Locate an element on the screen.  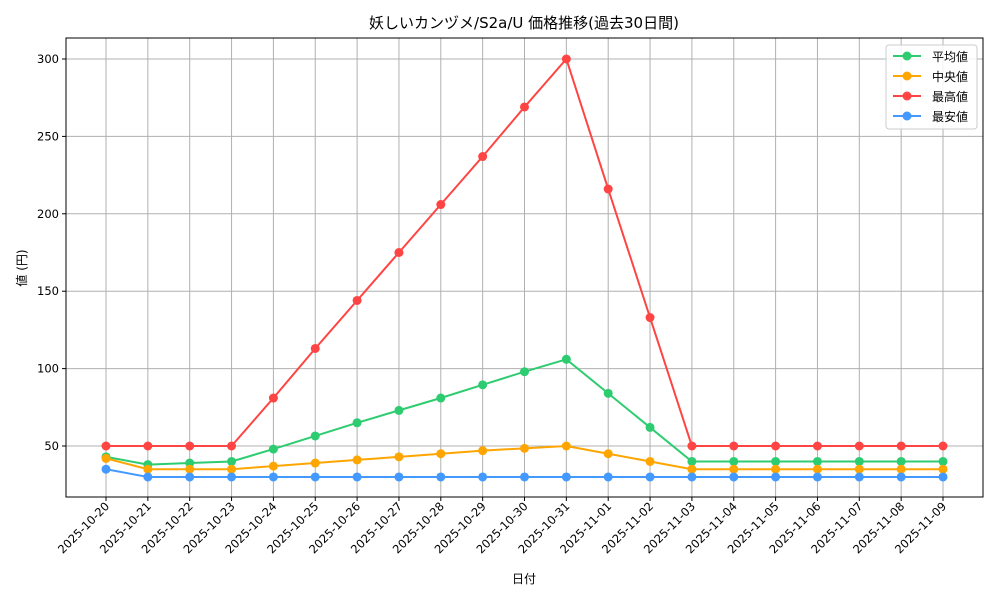
y-tick-label: 100 is located at coordinates (48, 369).